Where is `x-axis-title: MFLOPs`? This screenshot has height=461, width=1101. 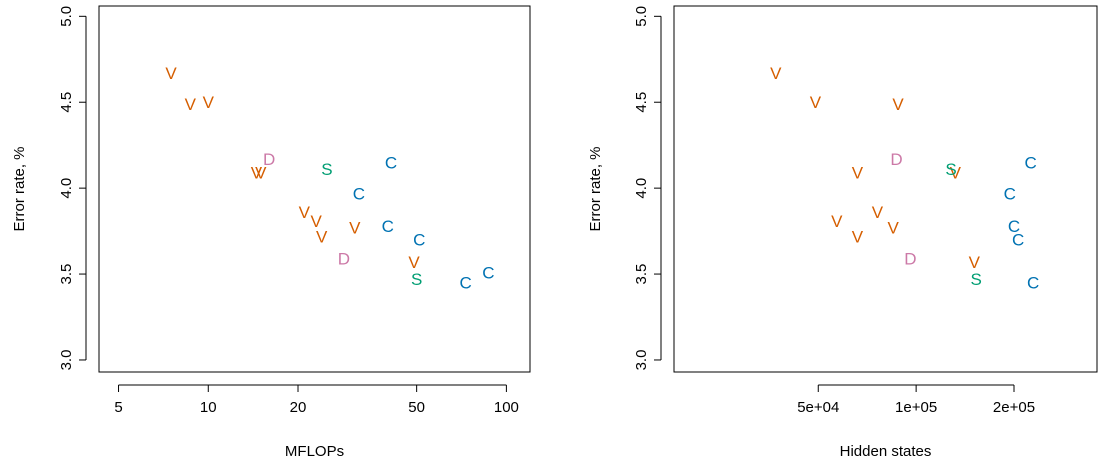
x-axis-title: MFLOPs is located at coordinates (314, 451).